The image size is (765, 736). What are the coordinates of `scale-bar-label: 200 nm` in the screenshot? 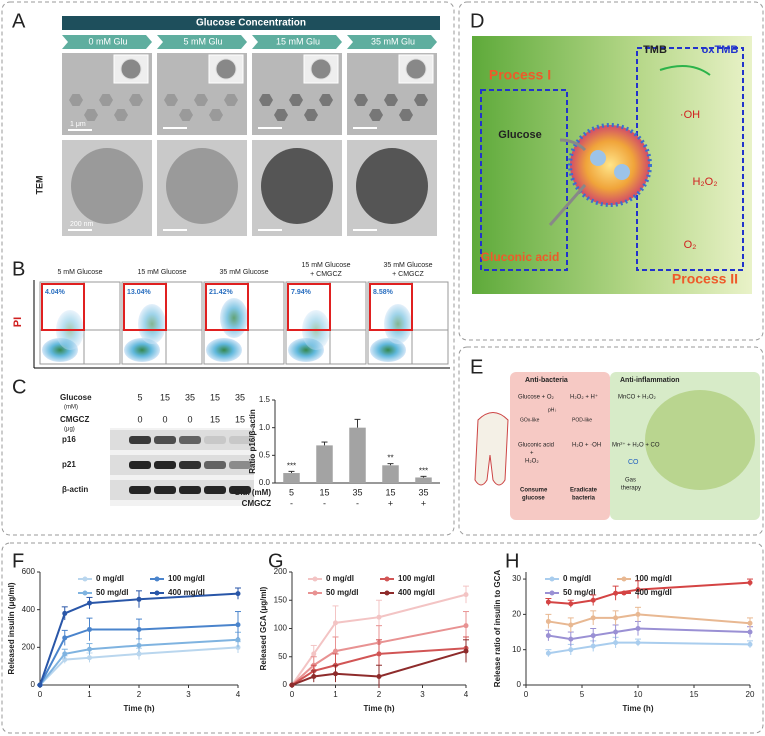 It's located at (82, 224).